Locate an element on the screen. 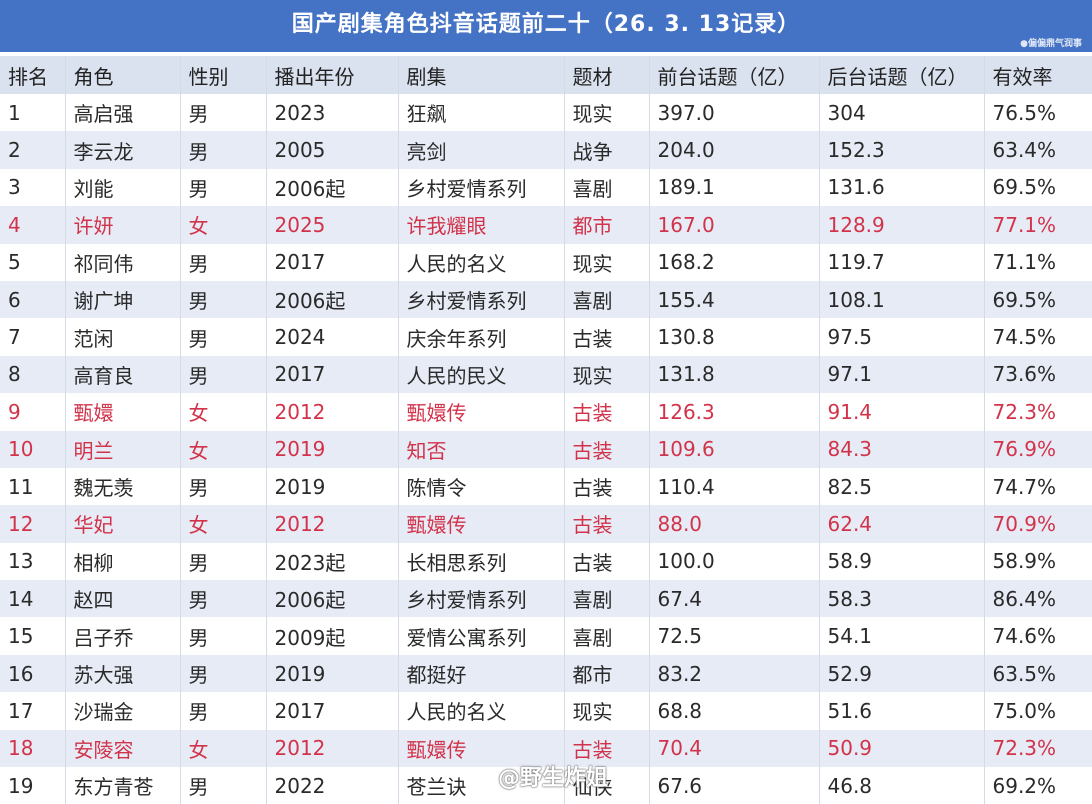 This screenshot has height=804, width=1092. role-cell: 安陵容 is located at coordinates (123, 748).